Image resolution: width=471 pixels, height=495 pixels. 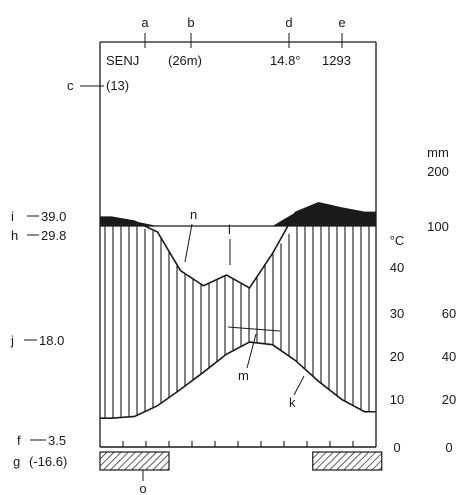 What do you see at coordinates (14, 235) in the screenshot?
I see `key-h: h` at bounding box center [14, 235].